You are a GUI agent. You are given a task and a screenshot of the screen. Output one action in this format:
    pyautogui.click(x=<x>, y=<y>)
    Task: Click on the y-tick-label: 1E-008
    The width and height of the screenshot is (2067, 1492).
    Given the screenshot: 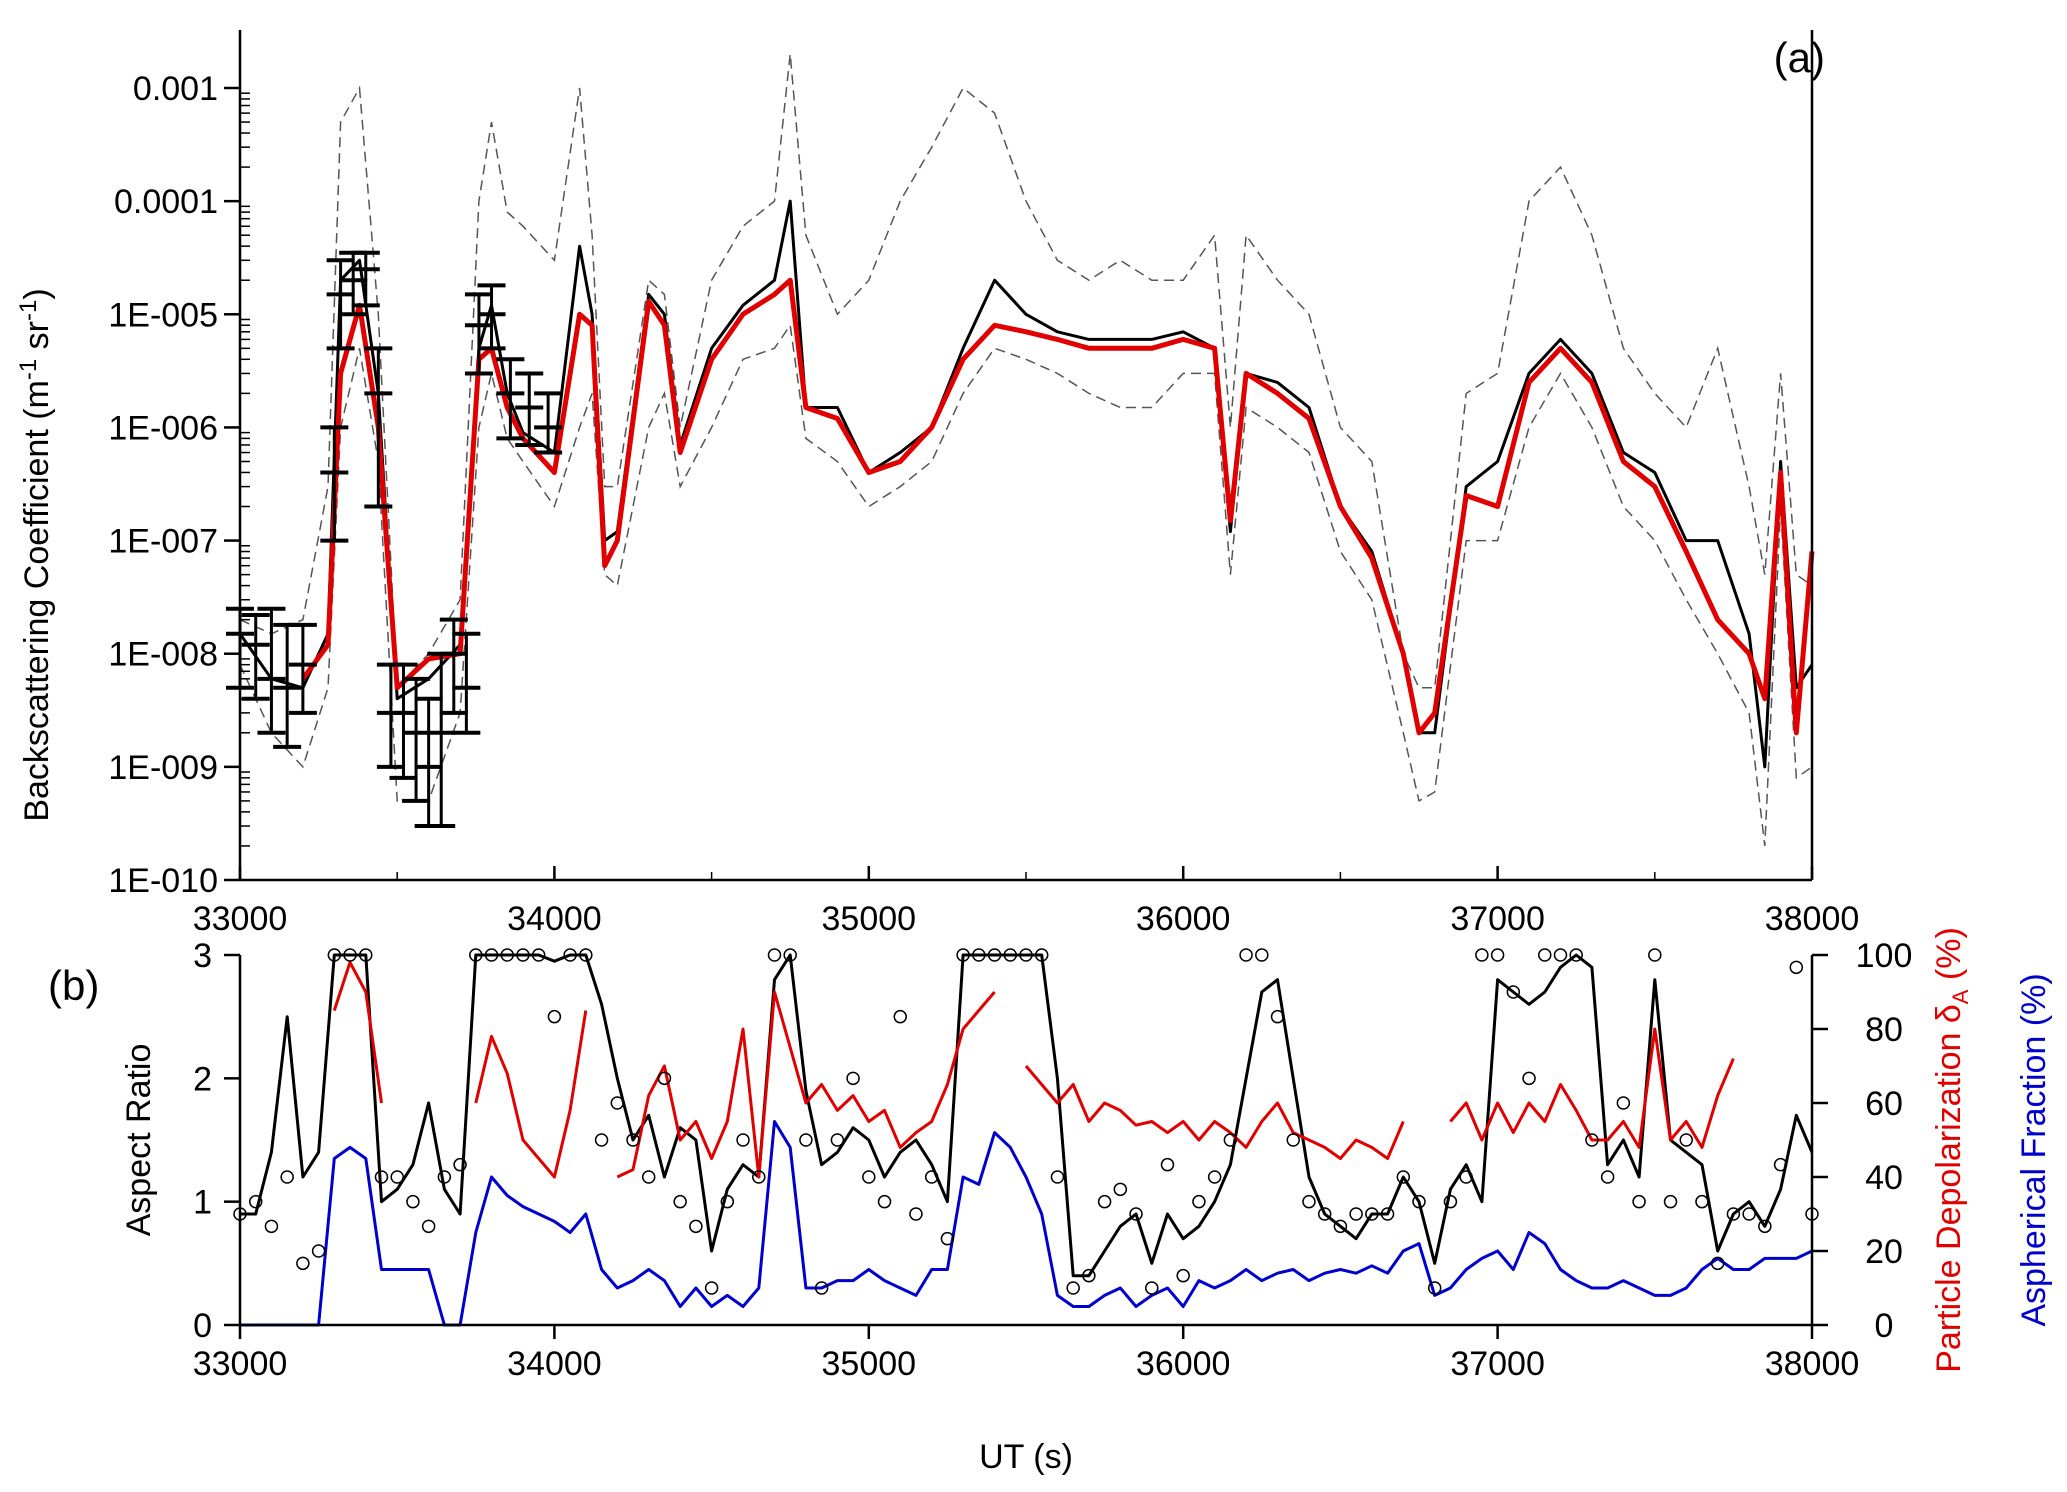 What is the action you would take?
    pyautogui.click(x=163, y=655)
    